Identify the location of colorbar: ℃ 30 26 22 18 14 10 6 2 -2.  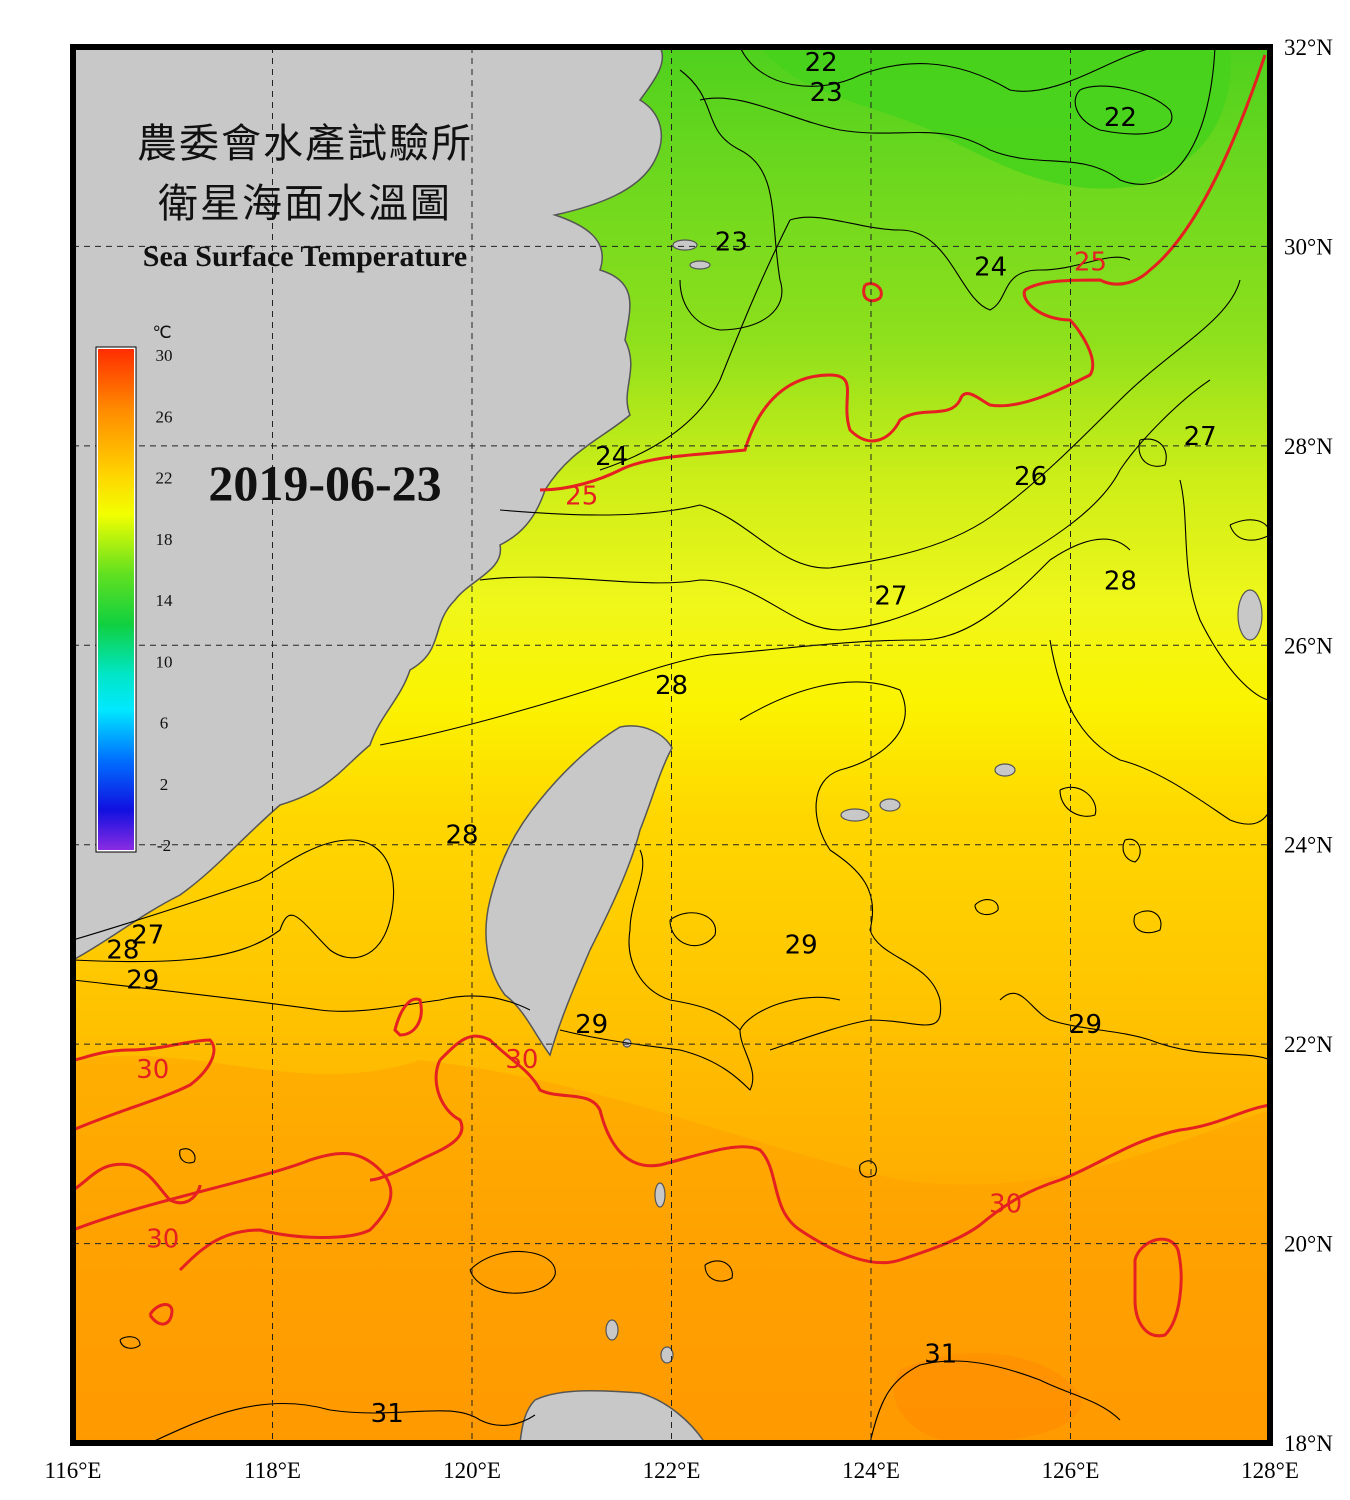
(134, 589).